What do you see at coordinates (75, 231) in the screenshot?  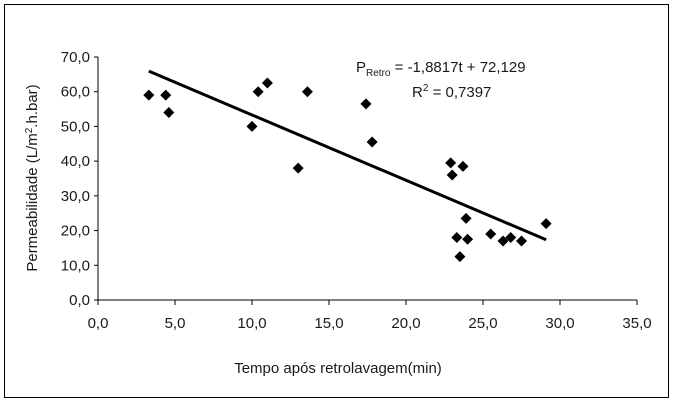 I see `y-tick-label: 20,0` at bounding box center [75, 231].